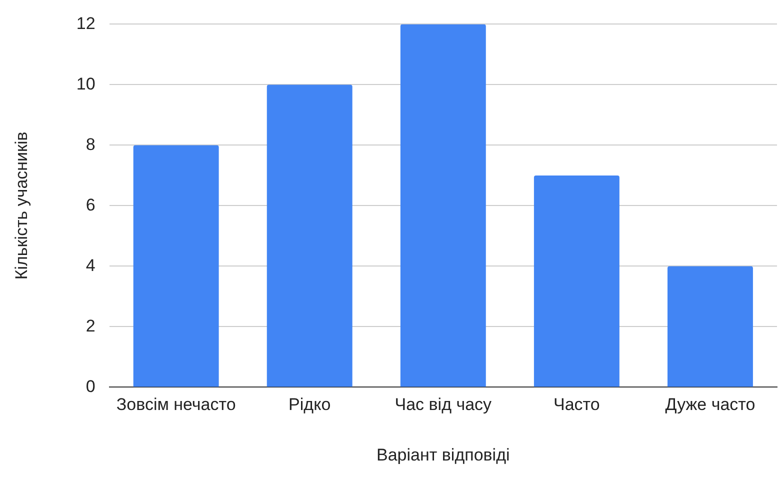  What do you see at coordinates (91, 144) in the screenshot?
I see `y-tick-label: 8` at bounding box center [91, 144].